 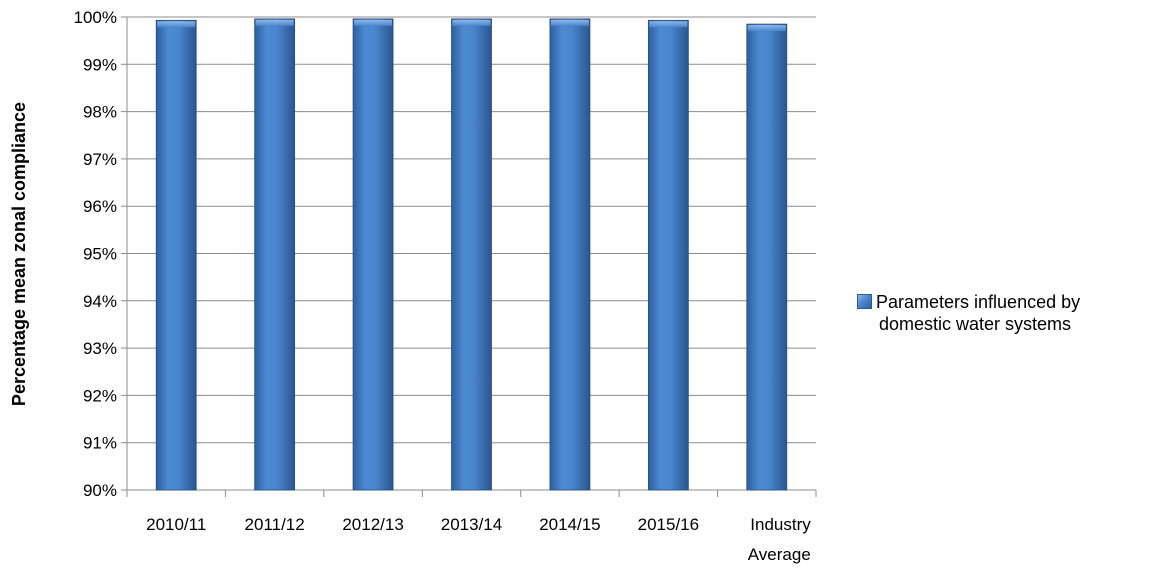 I want to click on x-tick-label: Average, so click(x=779, y=554).